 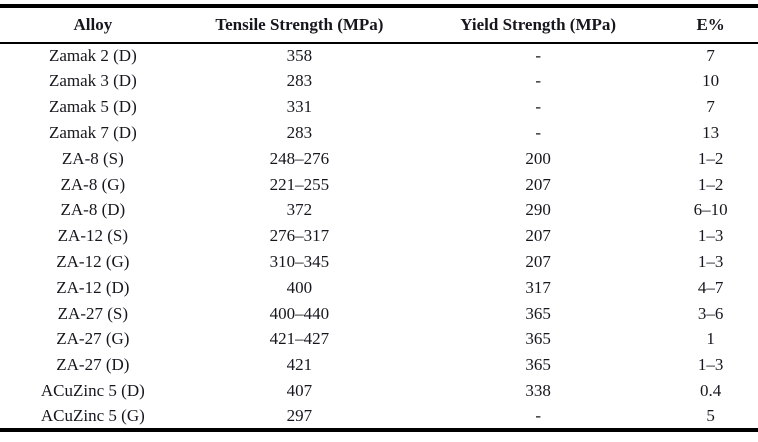 What do you see at coordinates (299, 24) in the screenshot?
I see `column-header-tensile-strength: Tensile Strength (MPa)` at bounding box center [299, 24].